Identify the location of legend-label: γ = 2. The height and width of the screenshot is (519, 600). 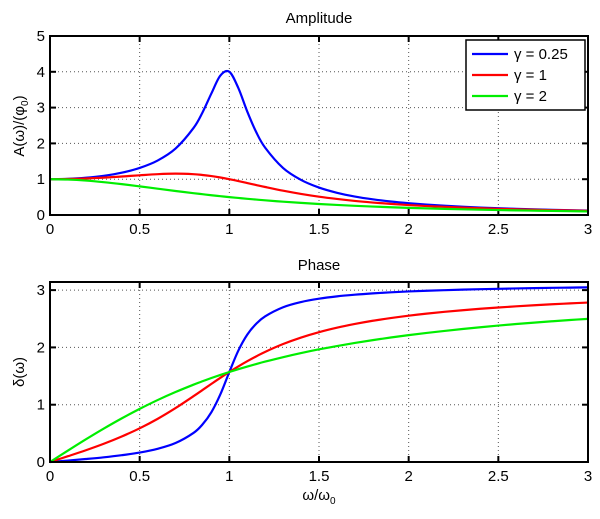
(530, 96).